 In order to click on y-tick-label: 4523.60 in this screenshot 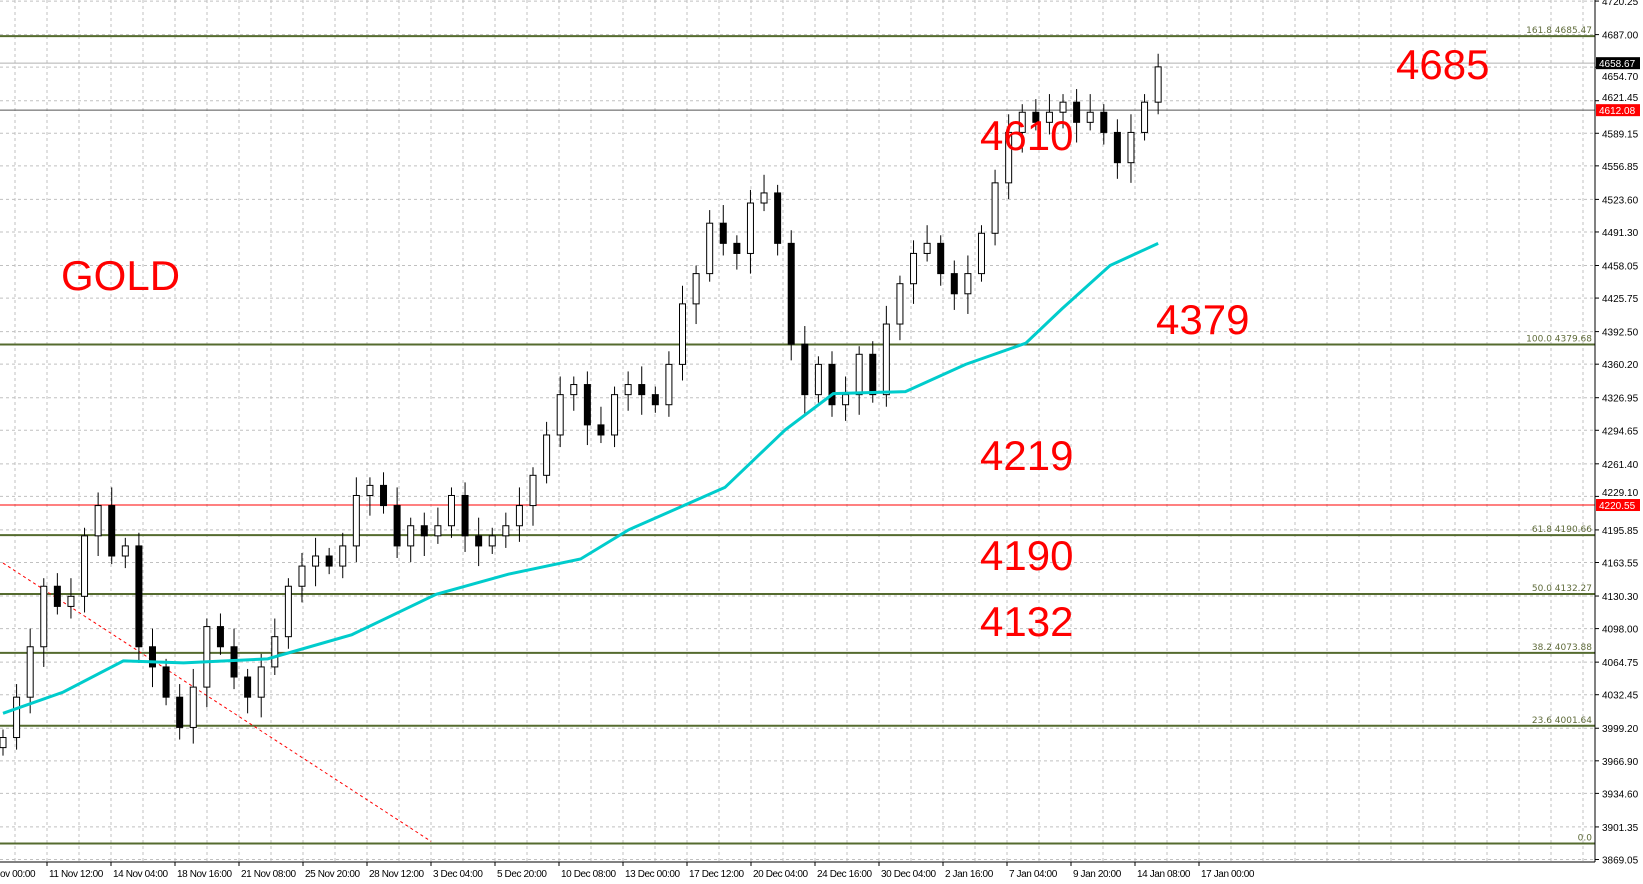, I will do `click(1620, 200)`.